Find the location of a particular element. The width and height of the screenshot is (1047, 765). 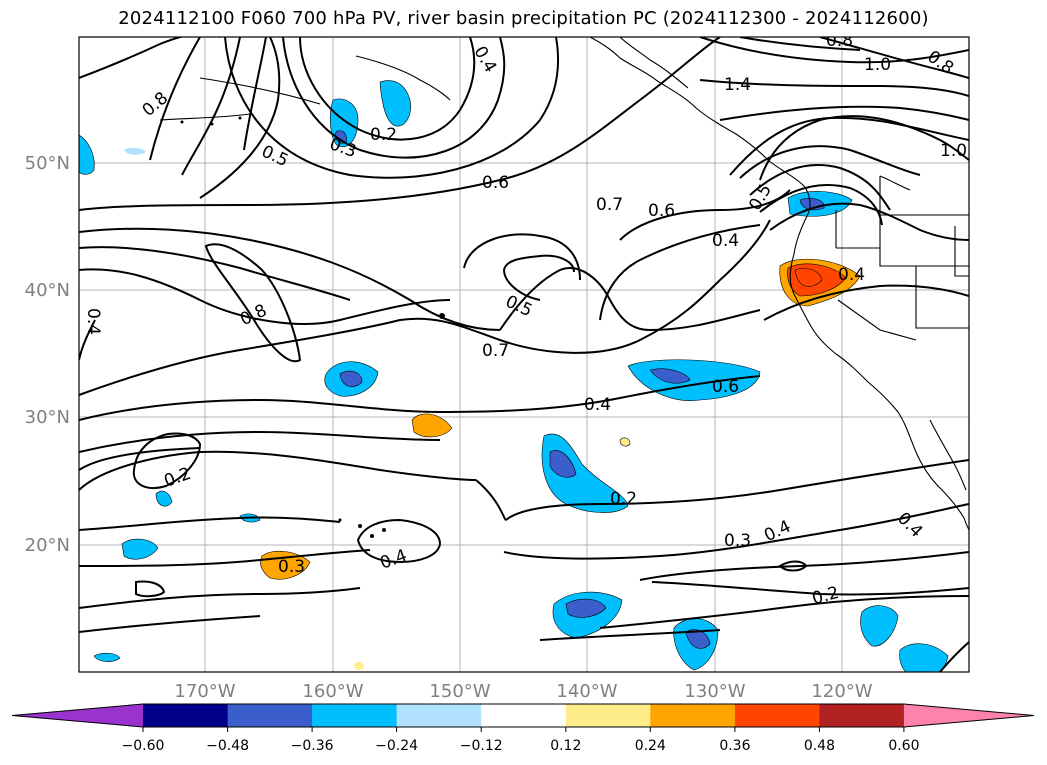

colorbar-tick-label: −0.24 is located at coordinates (396, 746).